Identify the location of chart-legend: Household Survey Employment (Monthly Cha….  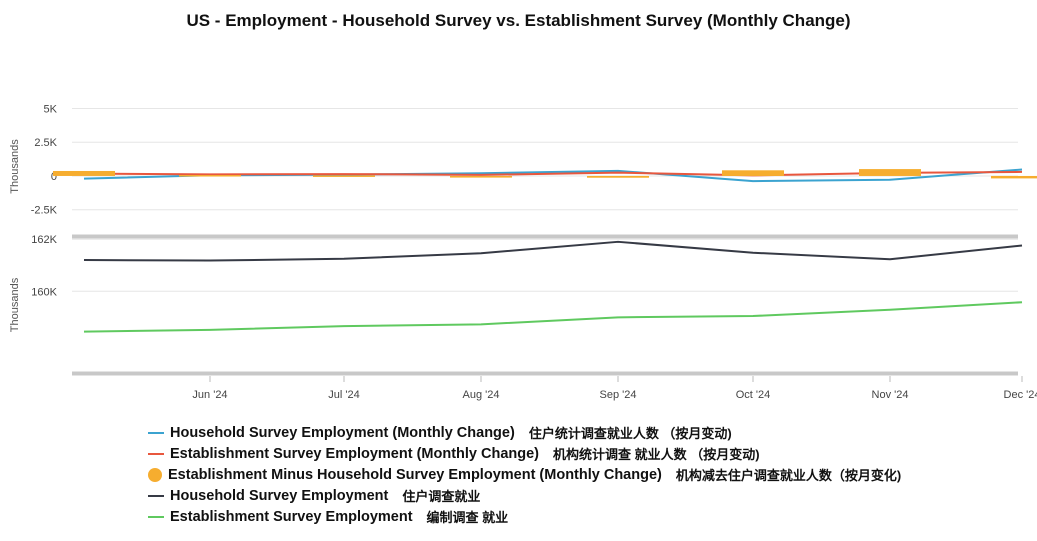
(524, 474).